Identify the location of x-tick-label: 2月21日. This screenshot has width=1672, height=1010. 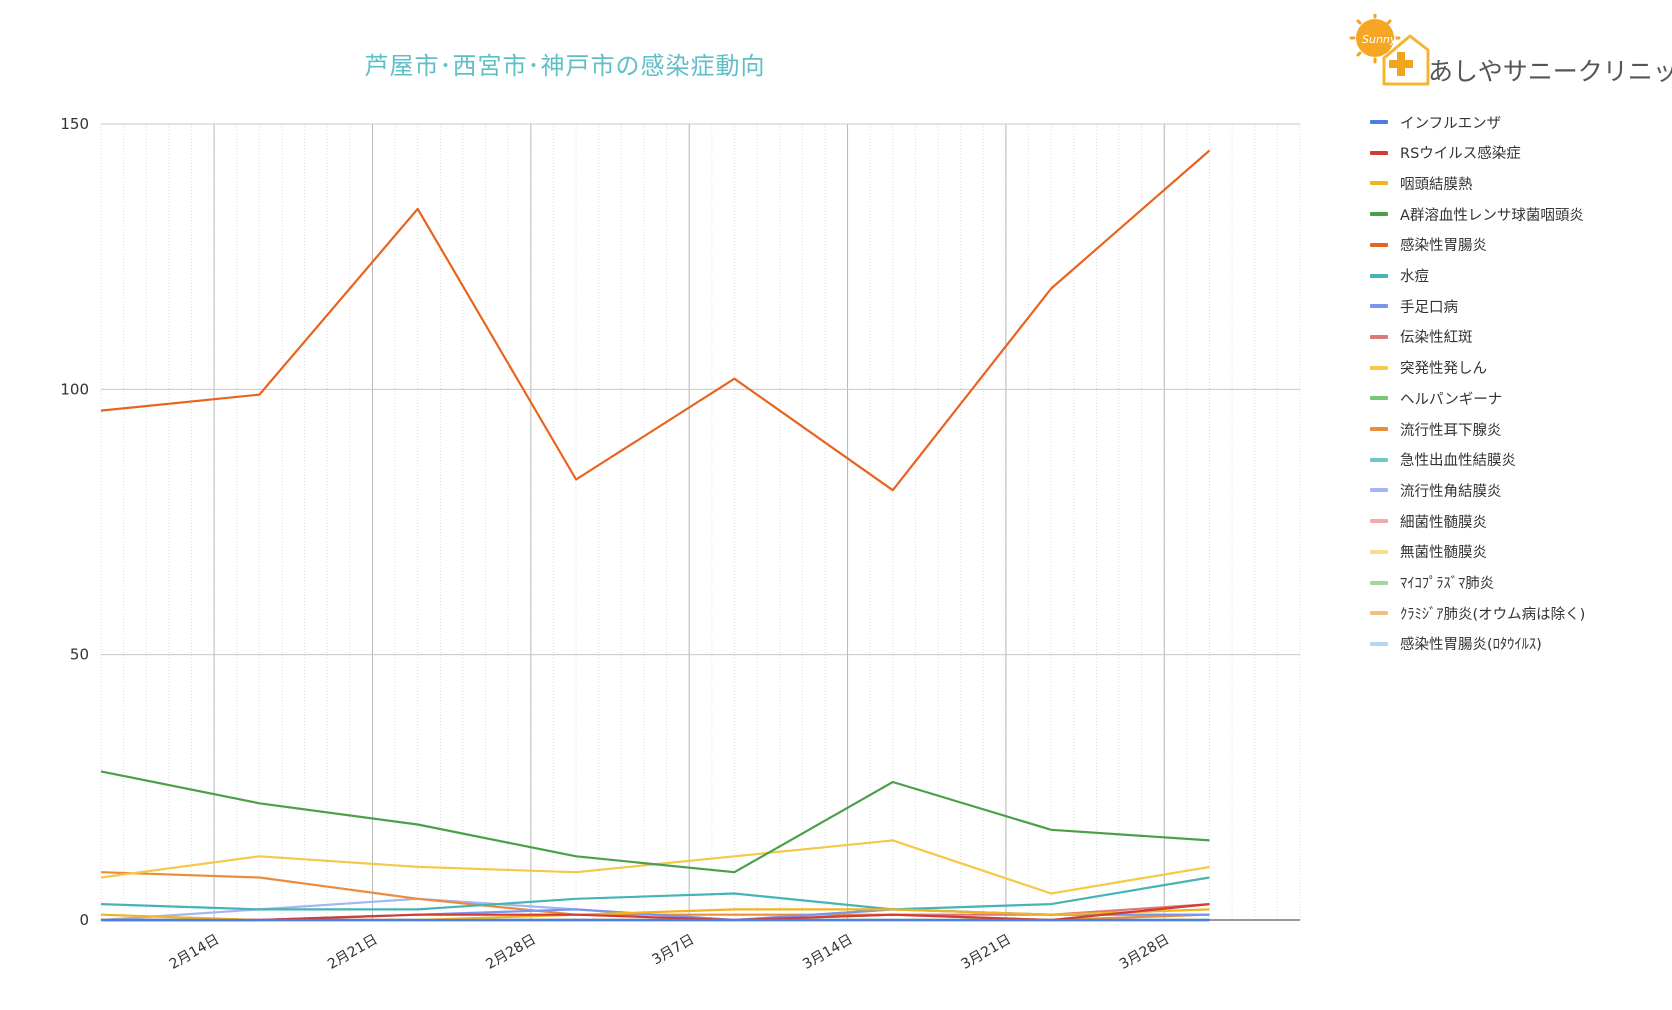
(352, 952).